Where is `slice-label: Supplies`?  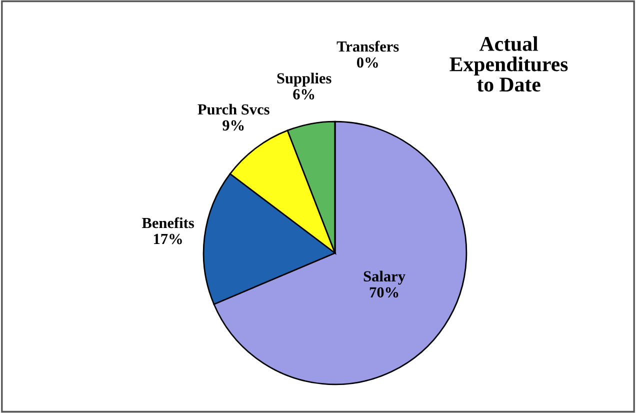 slice-label: Supplies is located at coordinates (304, 79).